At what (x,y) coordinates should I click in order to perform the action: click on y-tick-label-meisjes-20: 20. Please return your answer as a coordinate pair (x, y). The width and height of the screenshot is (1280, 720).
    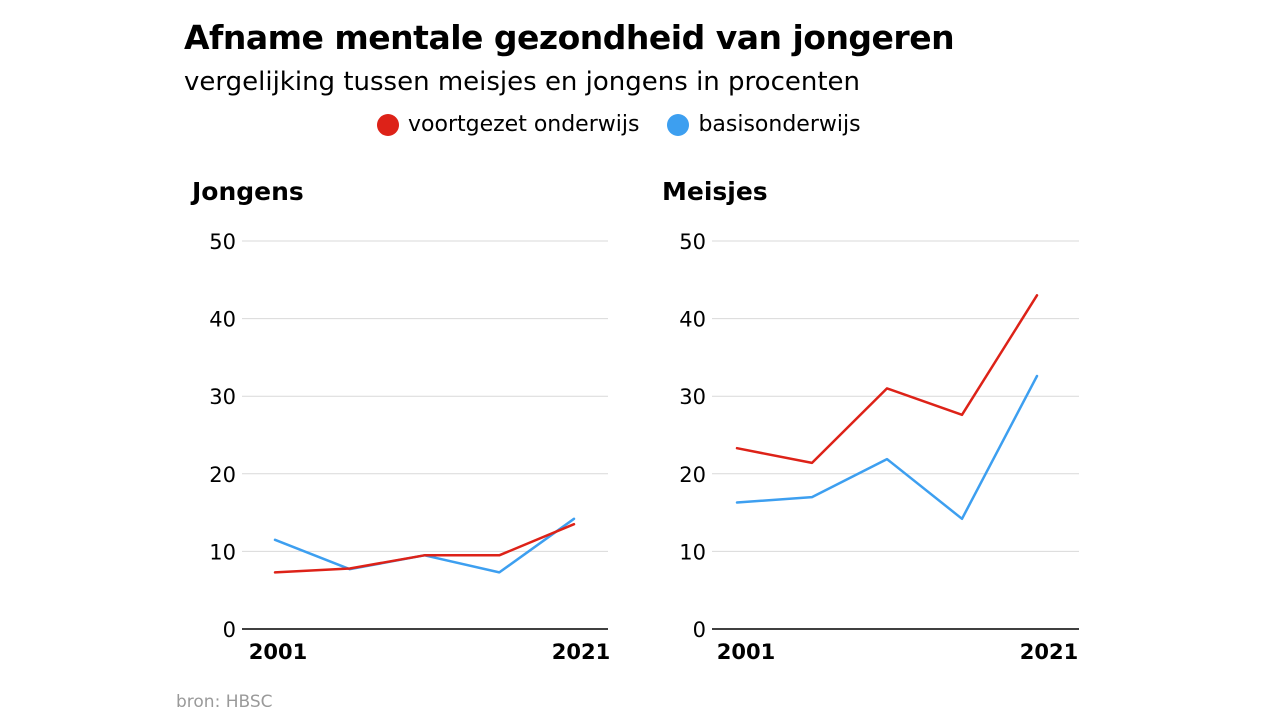
    Looking at the image, I should click on (692, 475).